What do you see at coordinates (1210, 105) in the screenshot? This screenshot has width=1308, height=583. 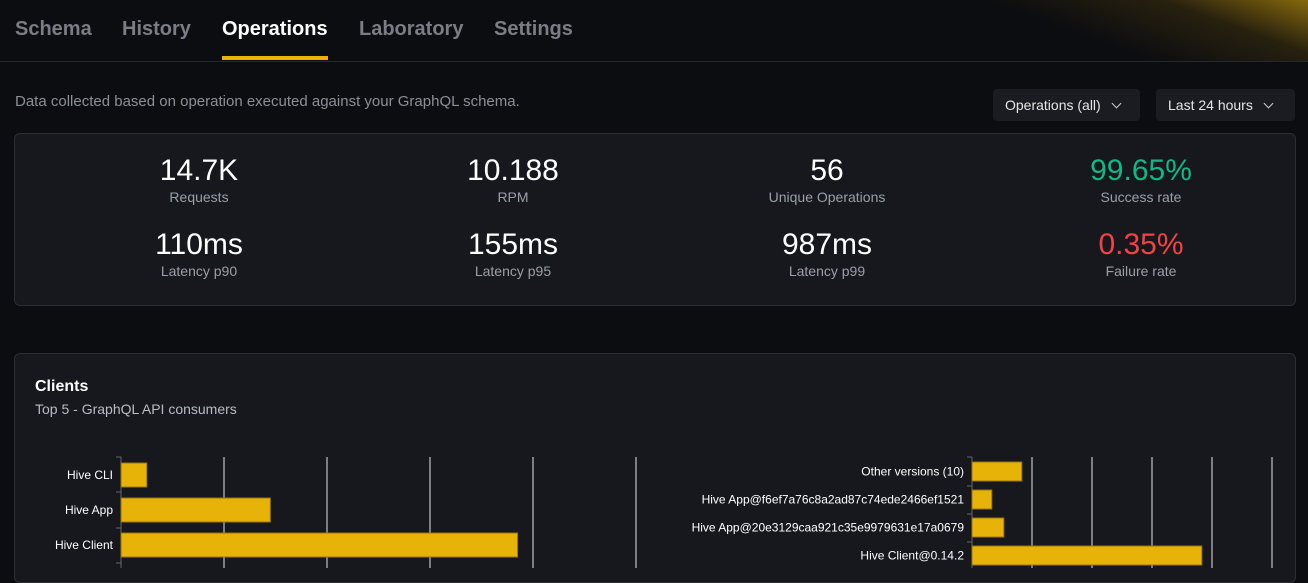 I see `period-filter-label: Last 24 hours` at bounding box center [1210, 105].